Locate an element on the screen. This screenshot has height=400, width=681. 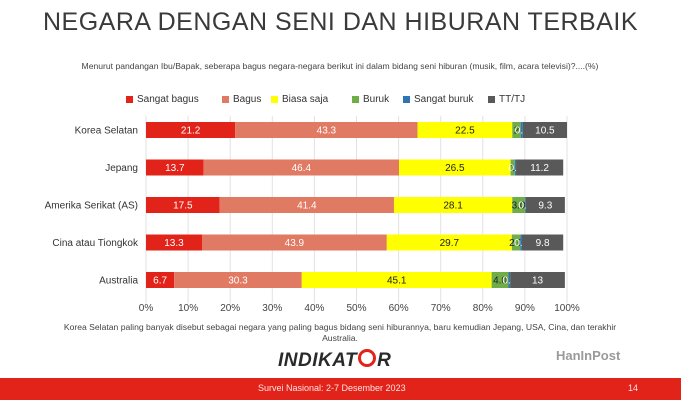
x-tick-label: 20% is located at coordinates (230, 308).